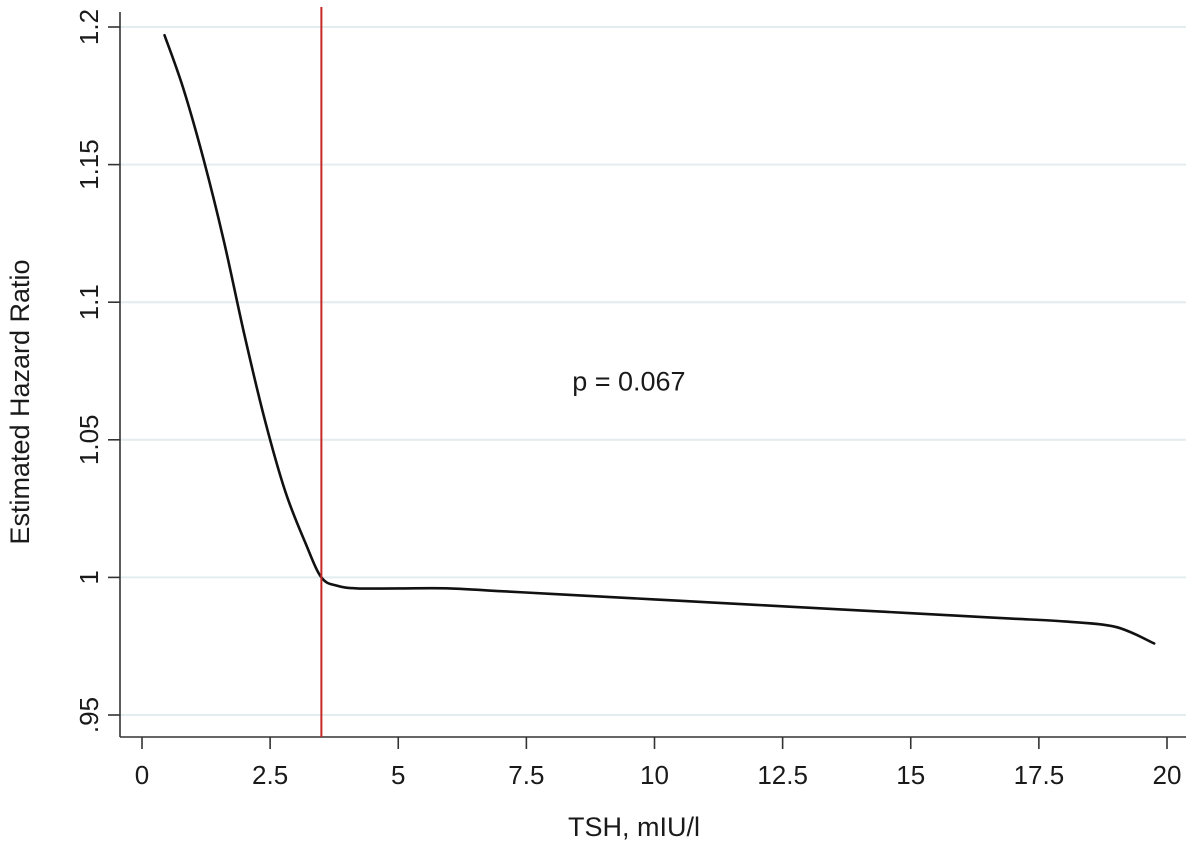  Describe the element at coordinates (1167, 775) in the screenshot. I see `x-tick-label-8: 20` at that location.